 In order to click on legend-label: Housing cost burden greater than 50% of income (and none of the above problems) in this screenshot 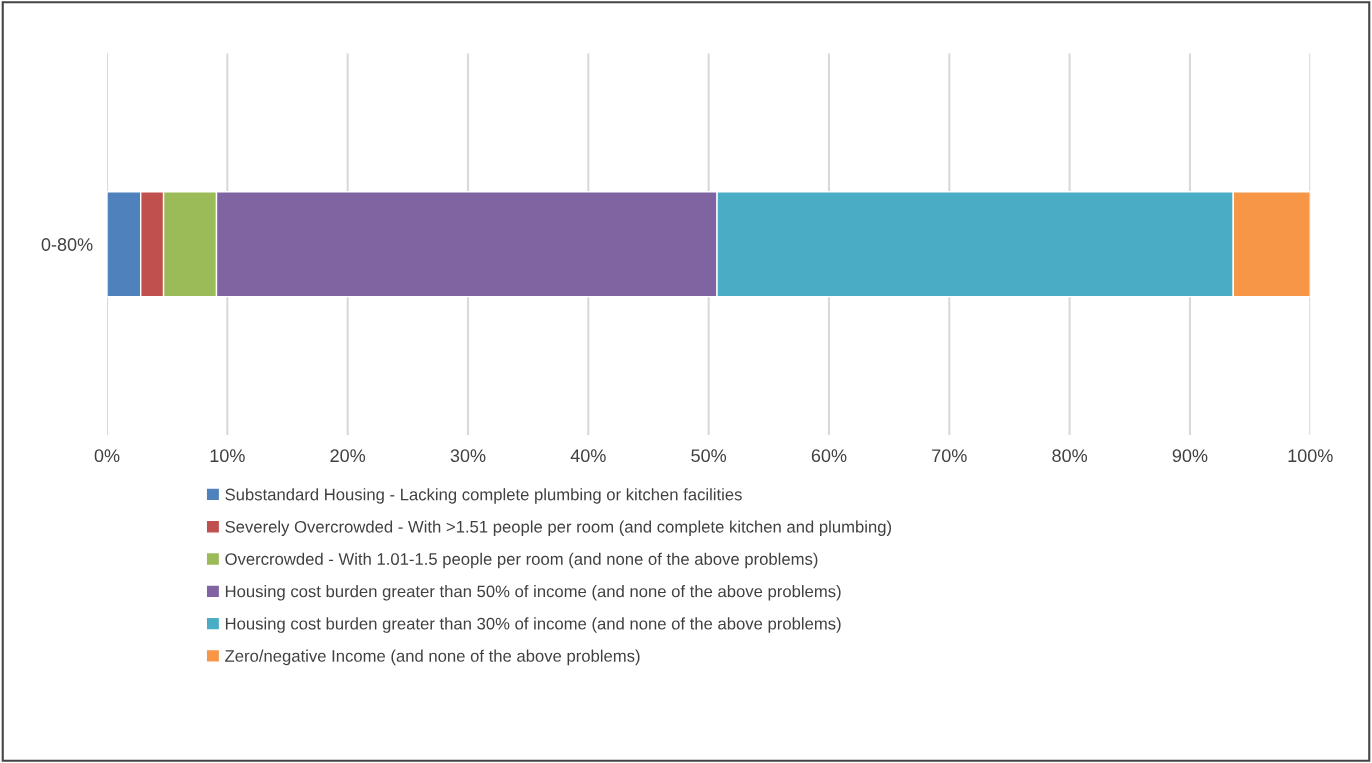, I will do `click(533, 593)`.